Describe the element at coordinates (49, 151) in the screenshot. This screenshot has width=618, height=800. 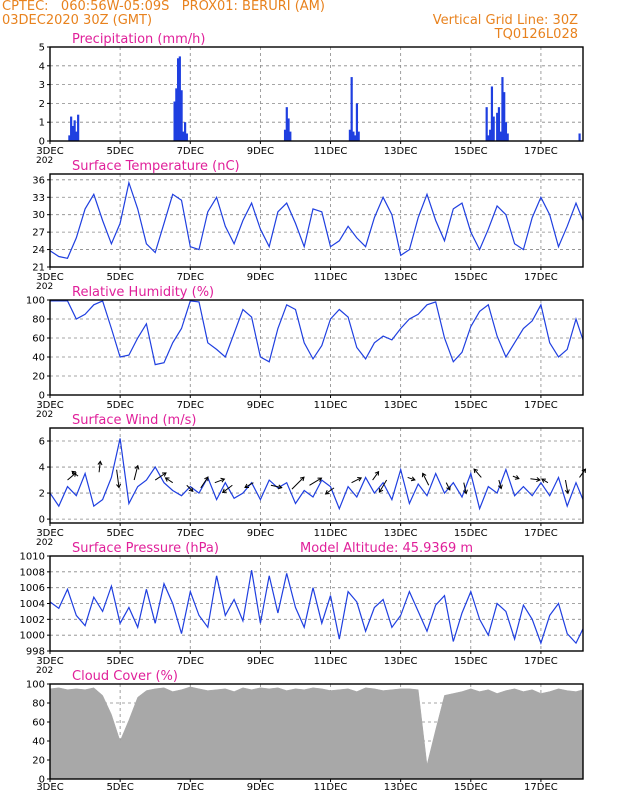
I see `precipitation-xtick-label: 3DEC` at that location.